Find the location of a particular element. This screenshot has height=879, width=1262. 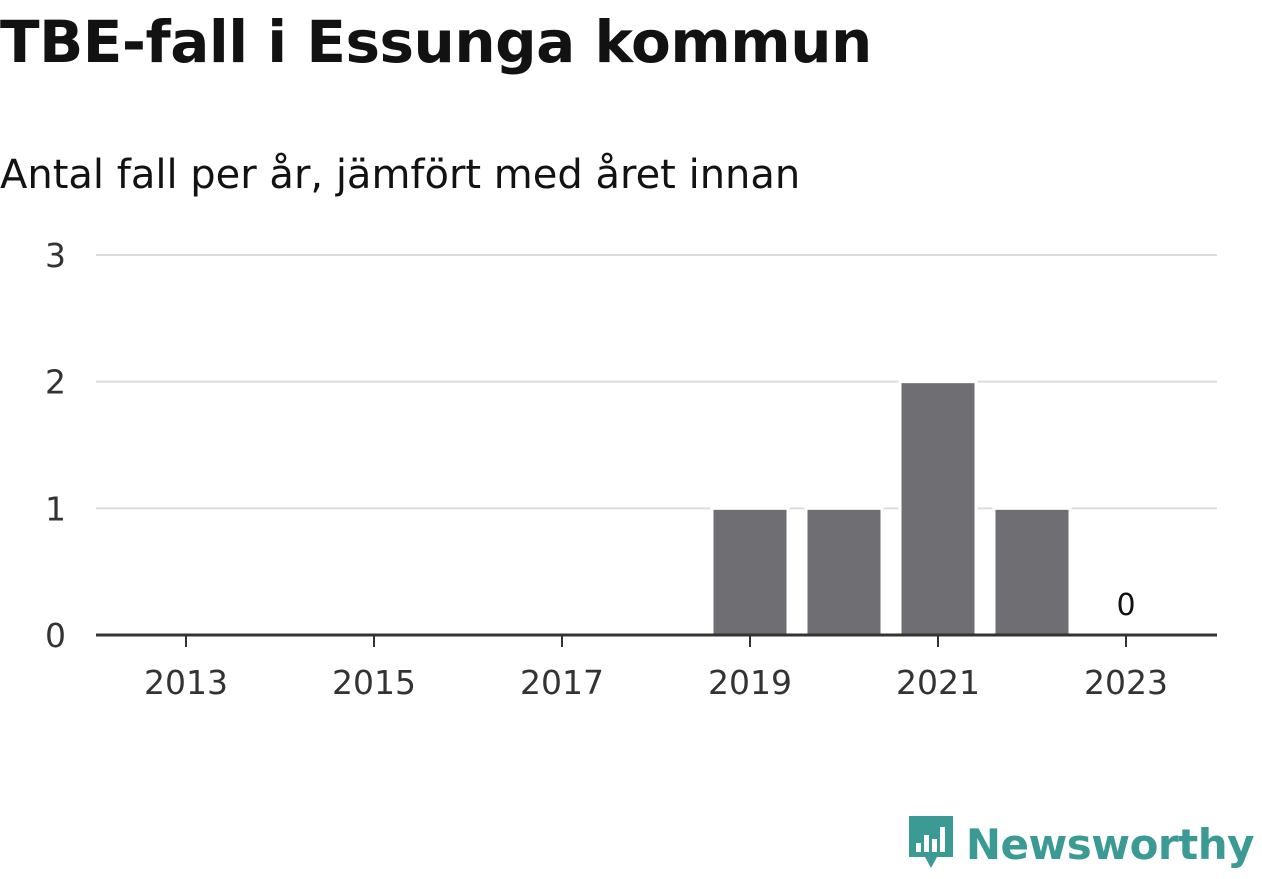

newsworthy-wordmark: Newsworthy is located at coordinates (1110, 844).